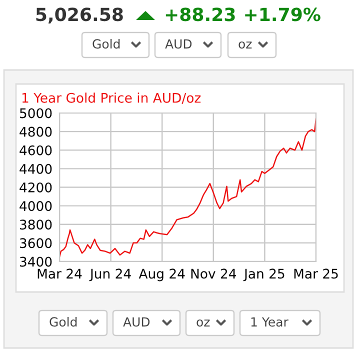 This screenshot has width=357, height=359. I want to click on text: +88.23, so click(200, 15).